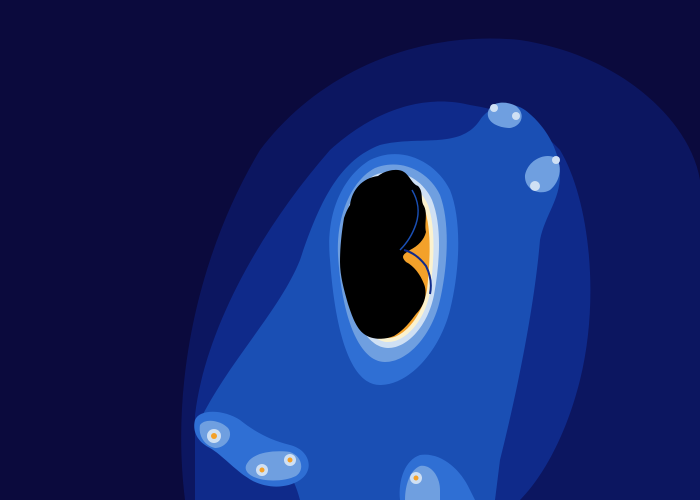 Image resolution: width=700 pixels, height=500 pixels. Describe the element at coordinates (417, 272) in the screenshot. I see `filament-edge` at that location.